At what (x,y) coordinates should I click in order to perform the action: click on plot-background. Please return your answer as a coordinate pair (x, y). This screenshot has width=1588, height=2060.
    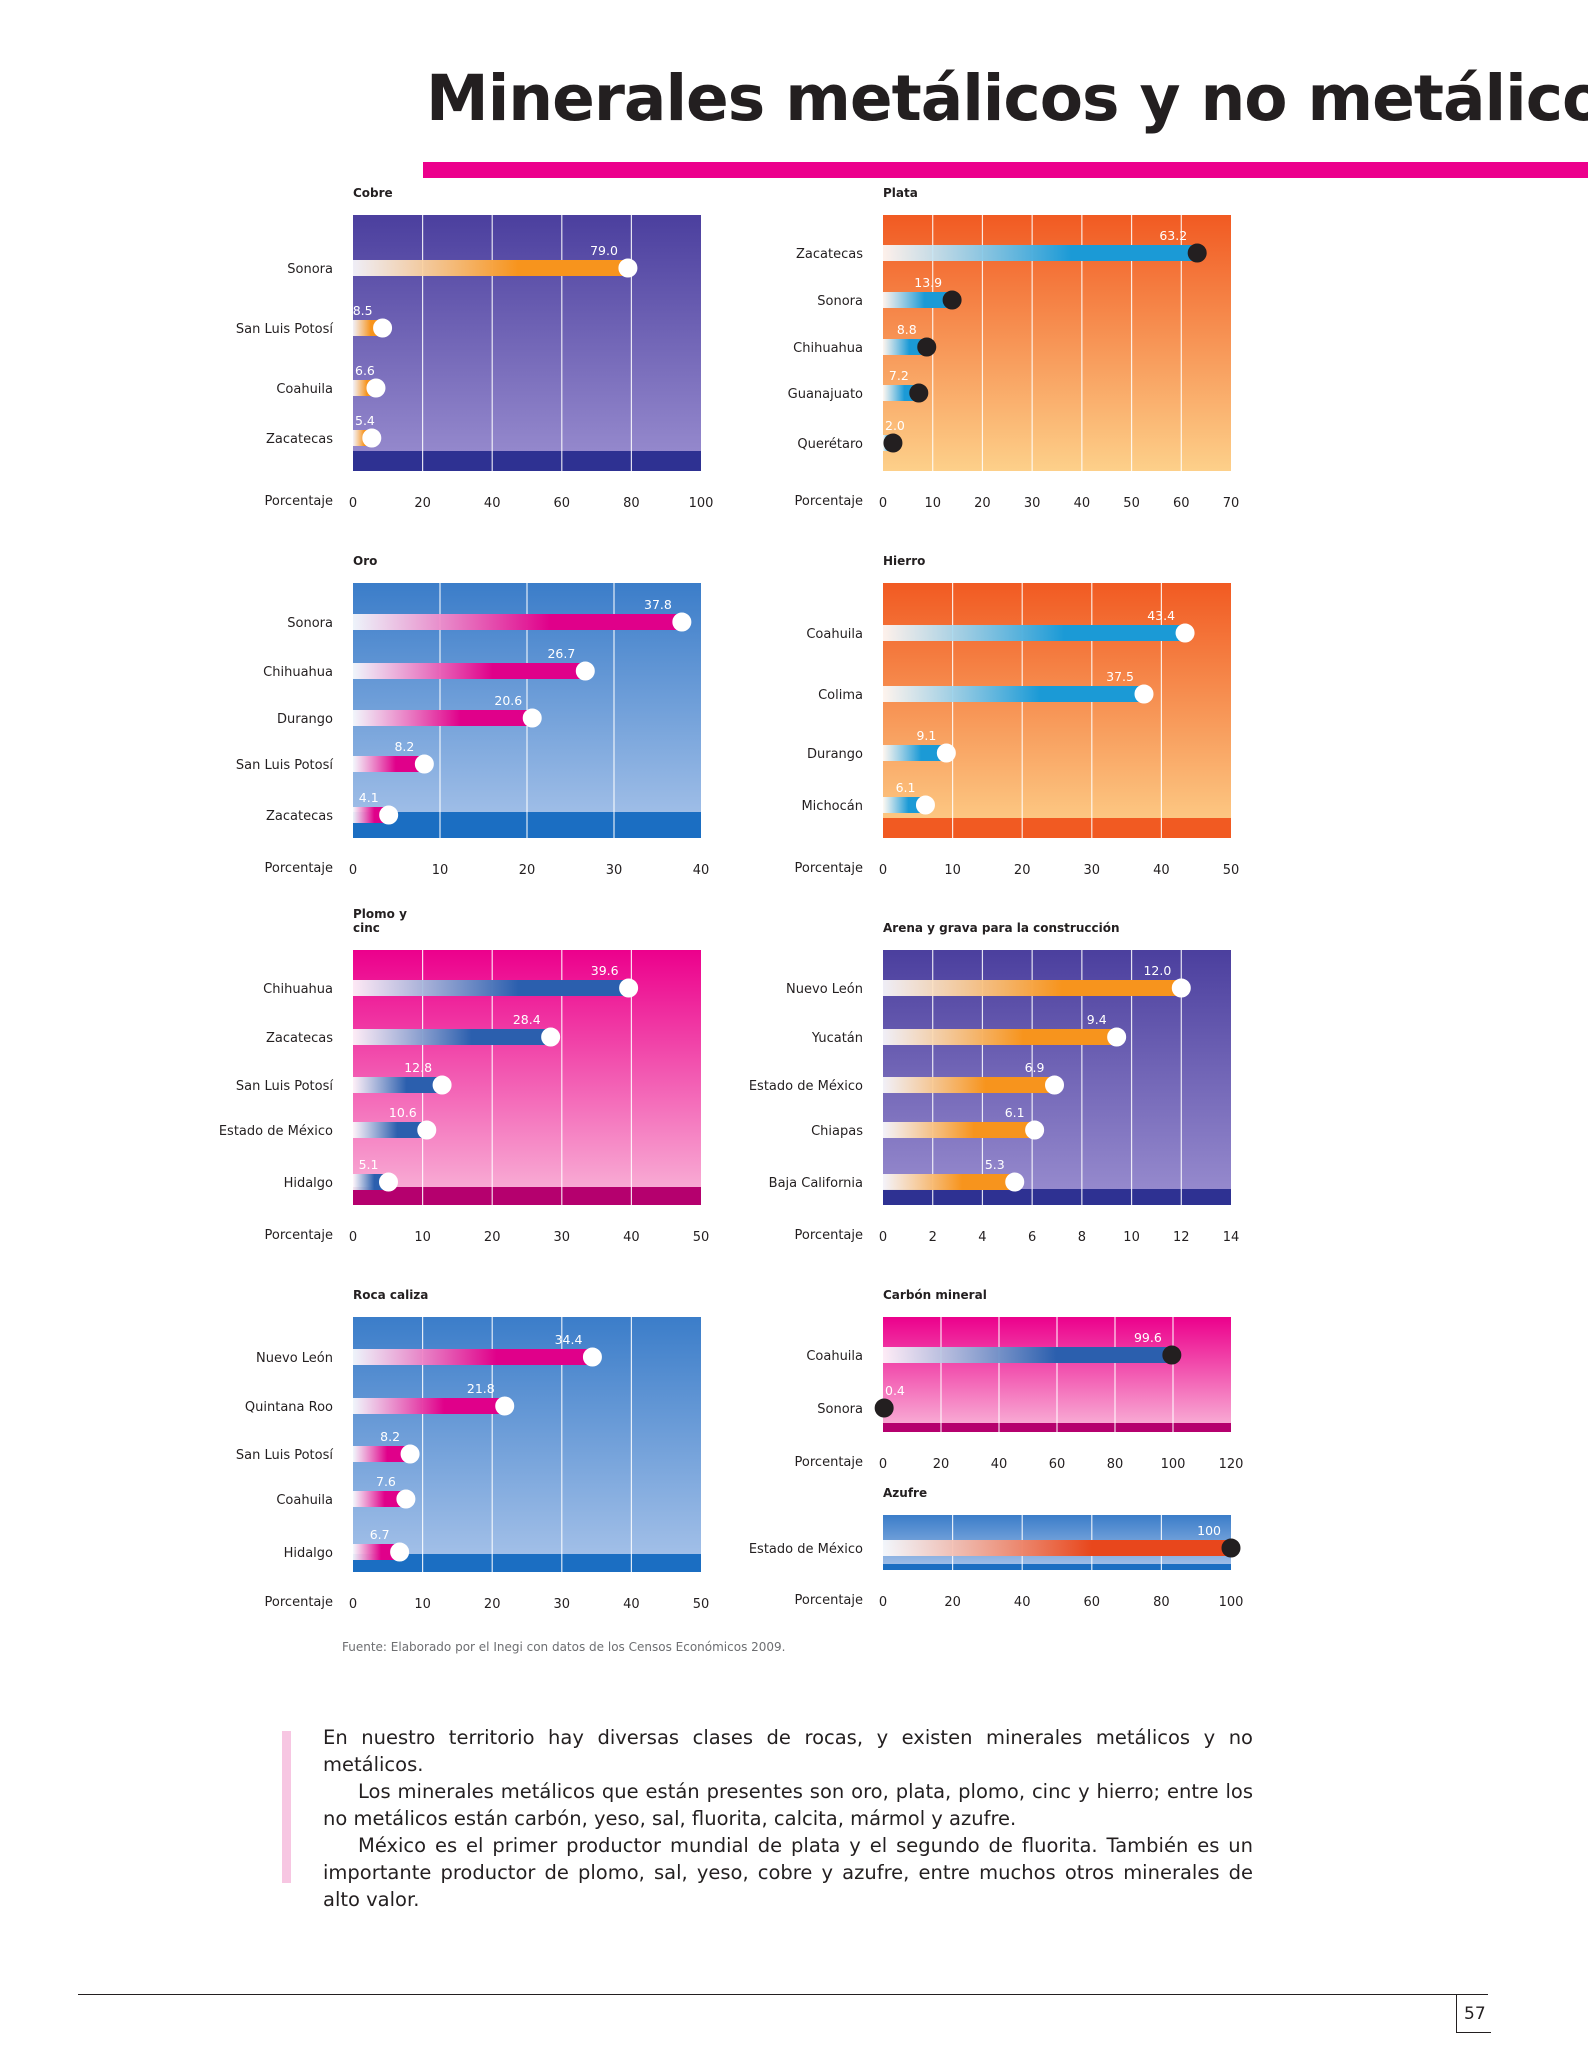
    Looking at the image, I should click on (1057, 710).